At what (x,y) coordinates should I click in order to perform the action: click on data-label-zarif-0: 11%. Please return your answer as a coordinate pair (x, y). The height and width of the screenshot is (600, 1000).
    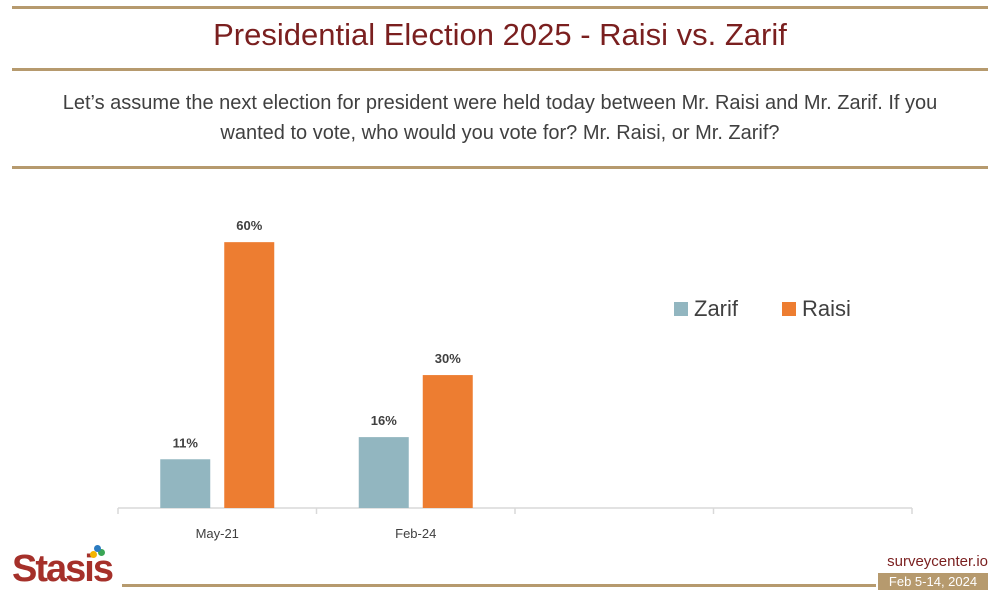
    Looking at the image, I should click on (186, 442).